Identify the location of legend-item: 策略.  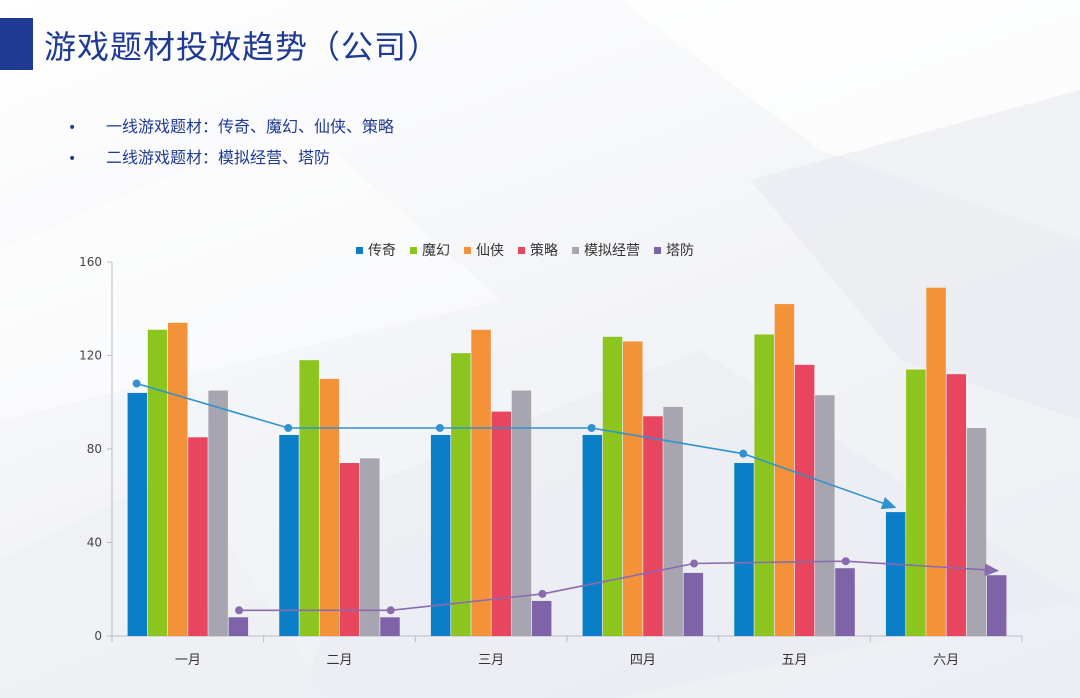
(538, 250).